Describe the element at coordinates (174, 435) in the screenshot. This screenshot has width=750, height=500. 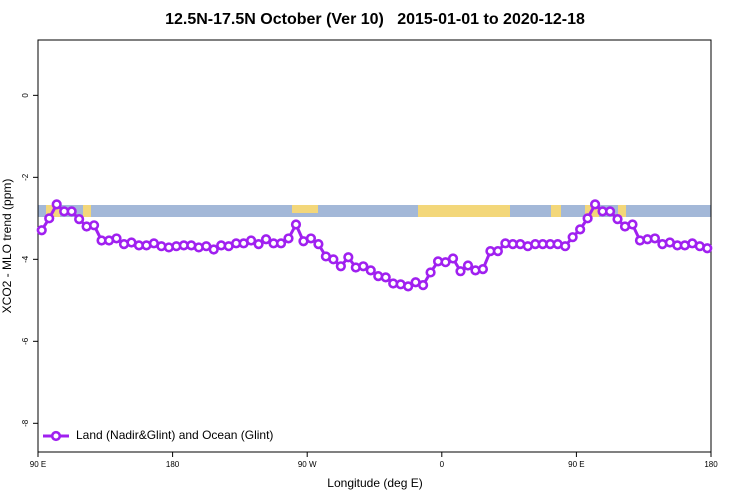
I see `legend-label: Land (Nadir&Glint) and Ocean (Glint)` at that location.